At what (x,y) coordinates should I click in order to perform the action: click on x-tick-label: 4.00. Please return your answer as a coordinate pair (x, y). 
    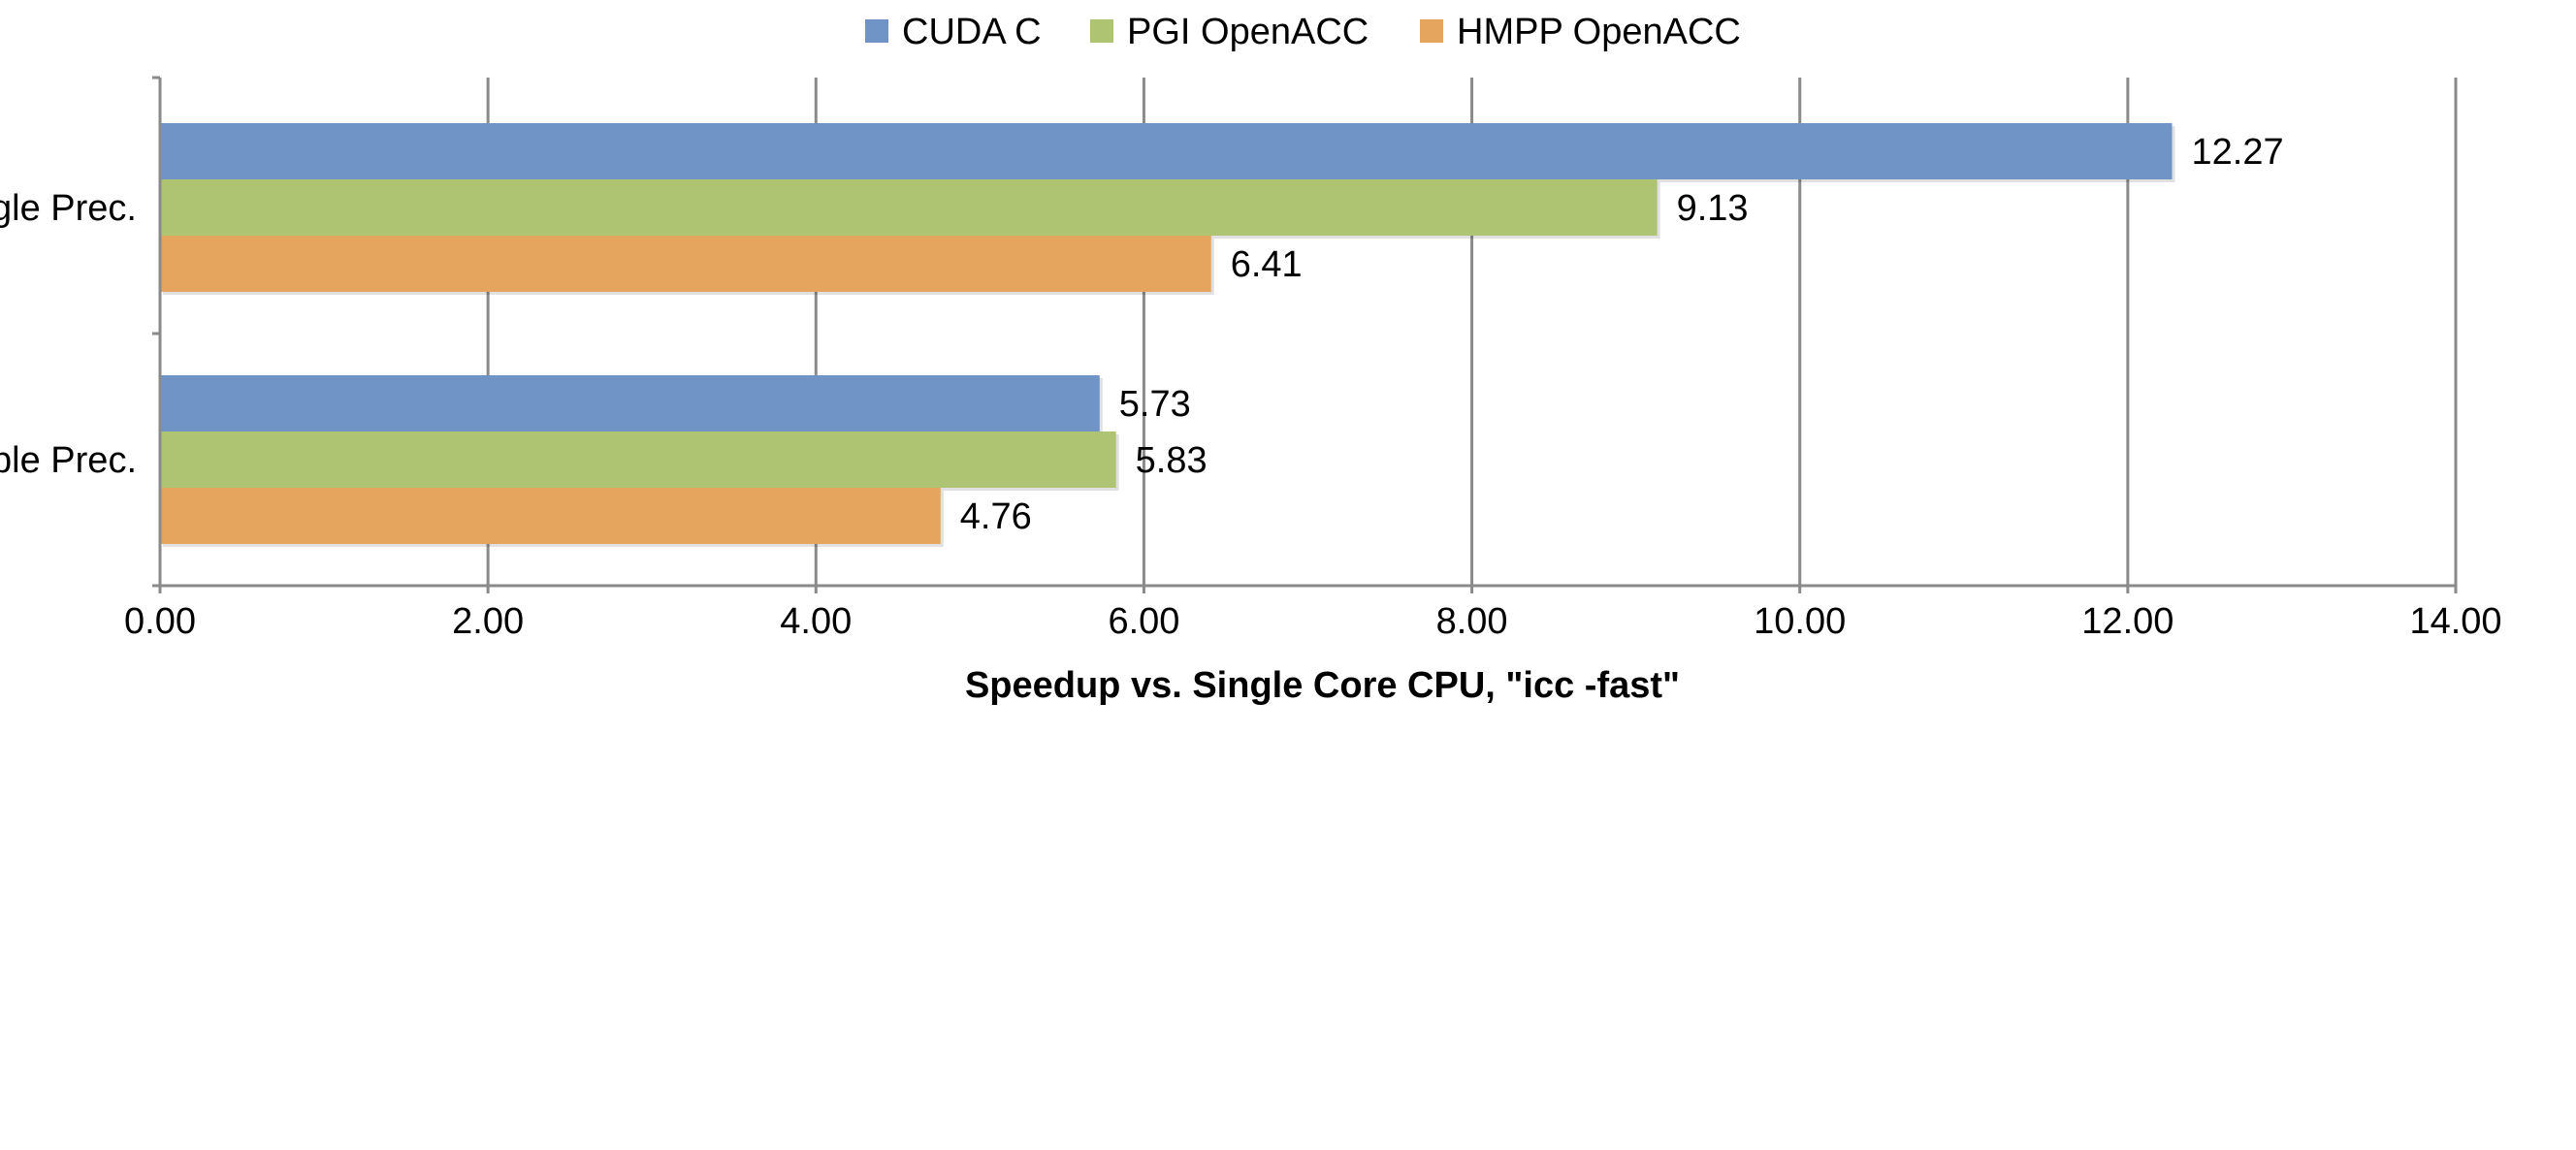
    Looking at the image, I should click on (816, 621).